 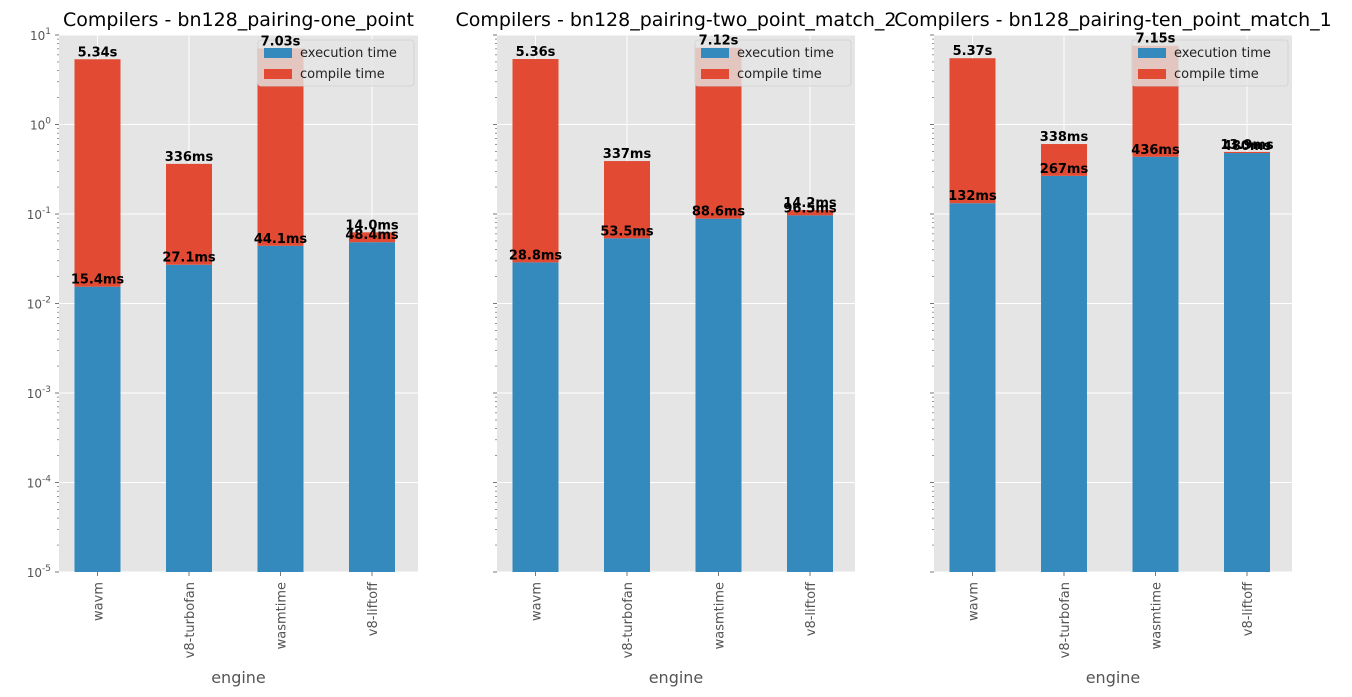 What do you see at coordinates (719, 212) in the screenshot?
I see `data-label-execution: 88.6ms` at bounding box center [719, 212].